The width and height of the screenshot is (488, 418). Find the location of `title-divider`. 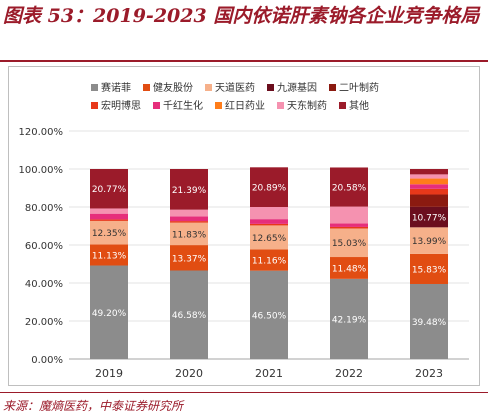

title-divider is located at coordinates (244, 61).